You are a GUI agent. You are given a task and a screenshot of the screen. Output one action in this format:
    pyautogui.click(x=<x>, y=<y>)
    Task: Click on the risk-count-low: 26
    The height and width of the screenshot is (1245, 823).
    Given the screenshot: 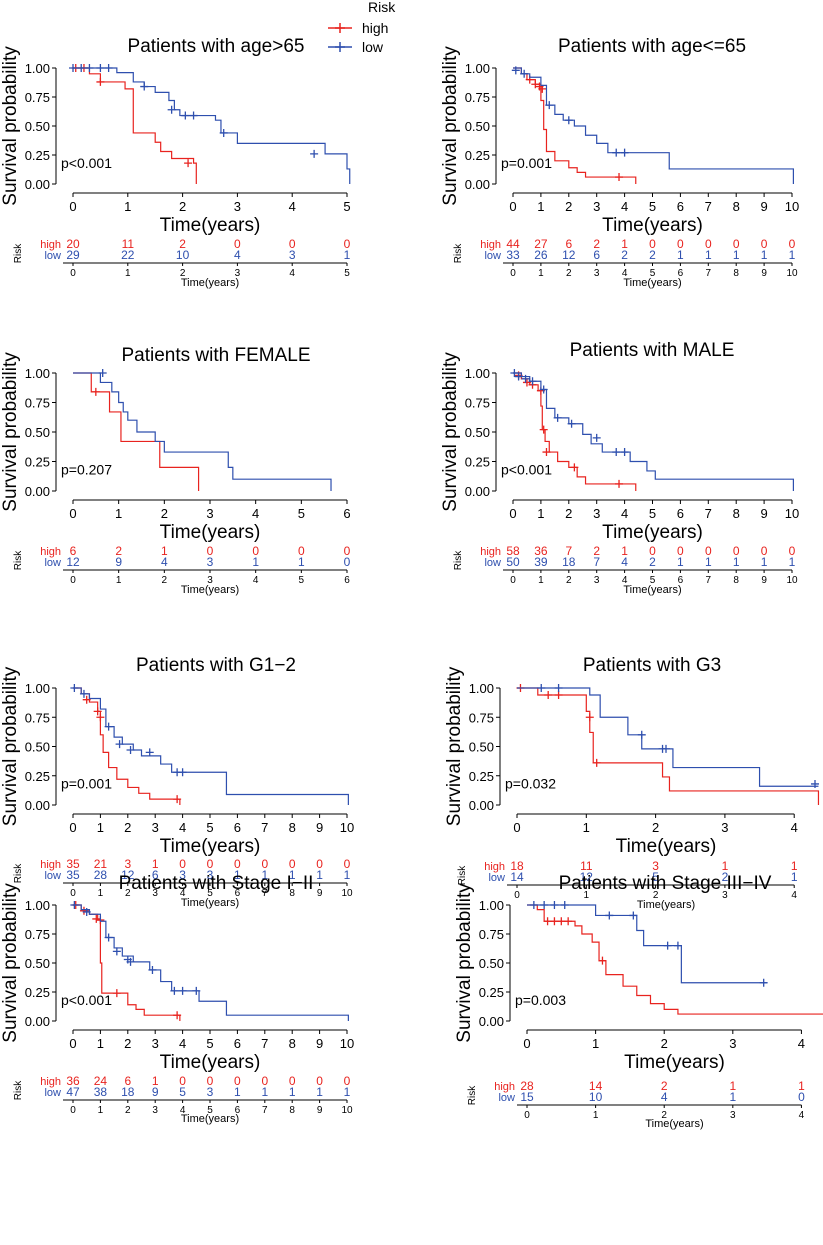 What is the action you would take?
    pyautogui.click(x=541, y=255)
    